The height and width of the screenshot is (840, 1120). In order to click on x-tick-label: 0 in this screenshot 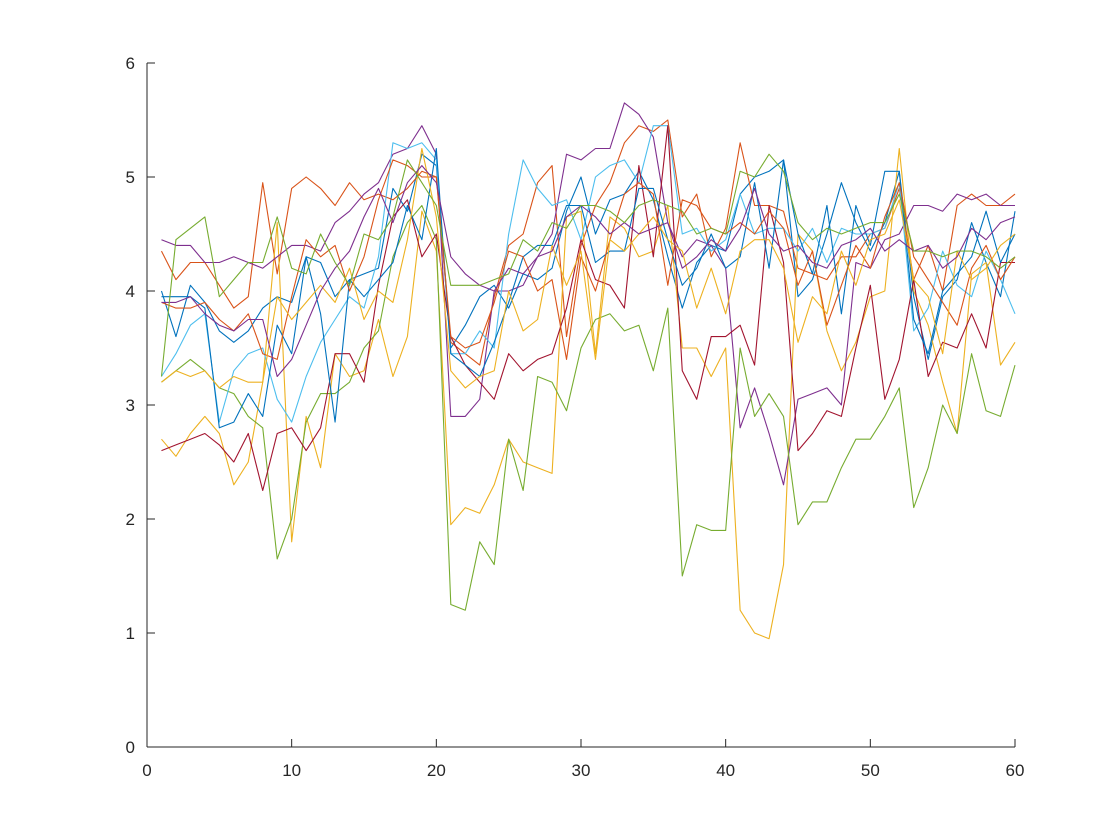, I will do `click(146, 770)`.